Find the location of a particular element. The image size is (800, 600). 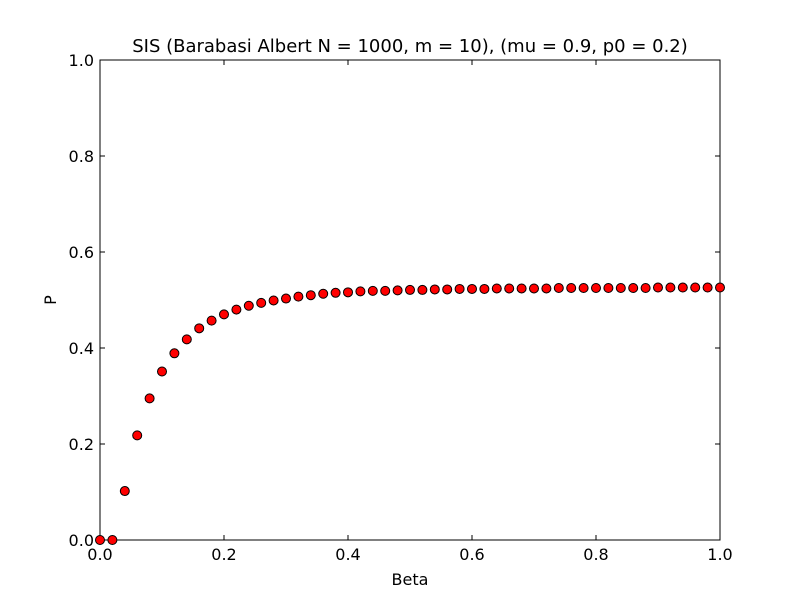

x-tick-label: 0.6 is located at coordinates (471, 554).